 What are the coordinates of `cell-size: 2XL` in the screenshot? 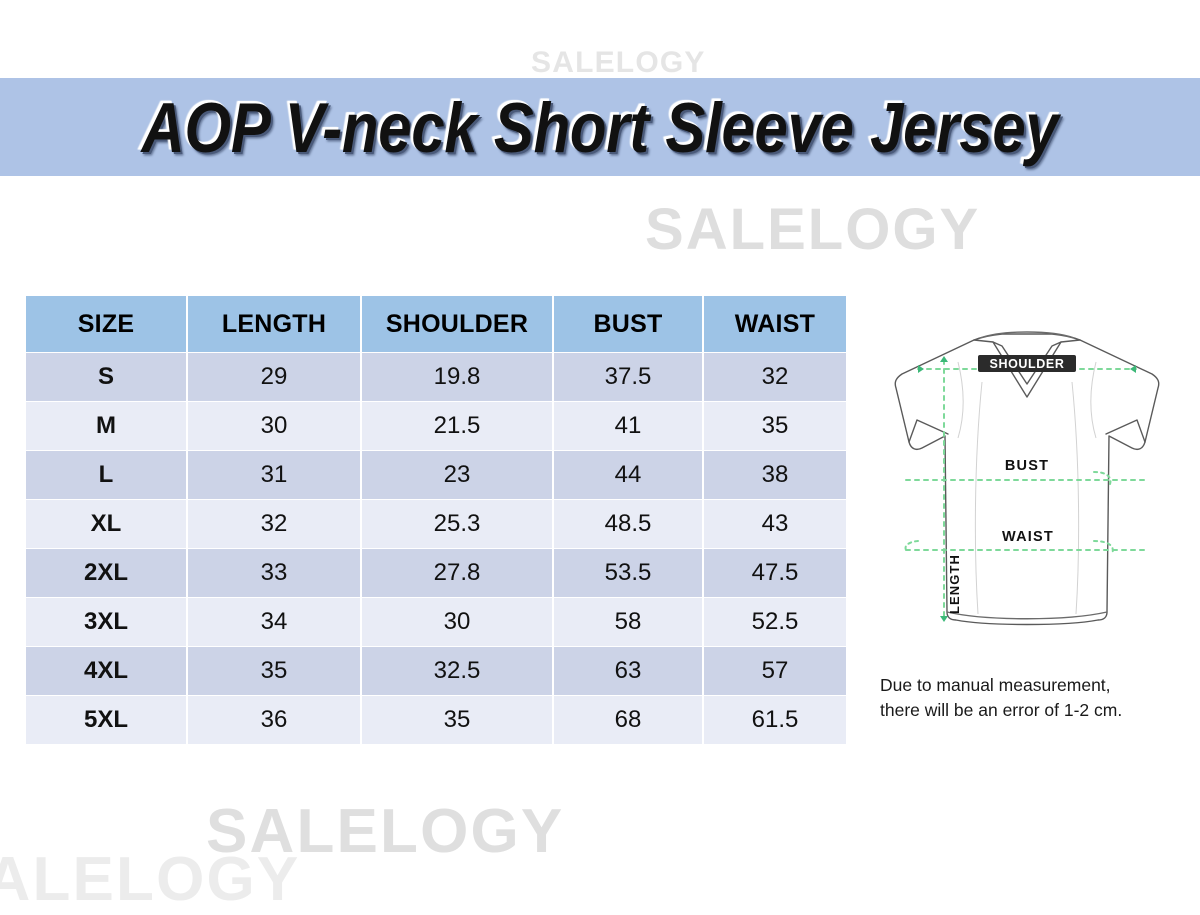 It's located at (106, 573).